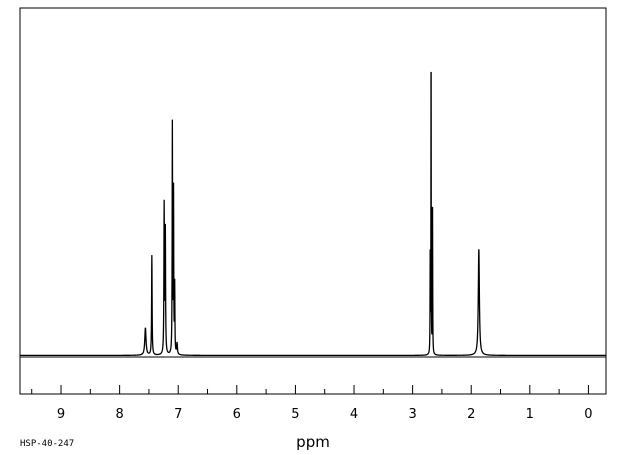 The width and height of the screenshot is (620, 455). I want to click on sample-id-label: HSP-40-247, so click(47, 444).